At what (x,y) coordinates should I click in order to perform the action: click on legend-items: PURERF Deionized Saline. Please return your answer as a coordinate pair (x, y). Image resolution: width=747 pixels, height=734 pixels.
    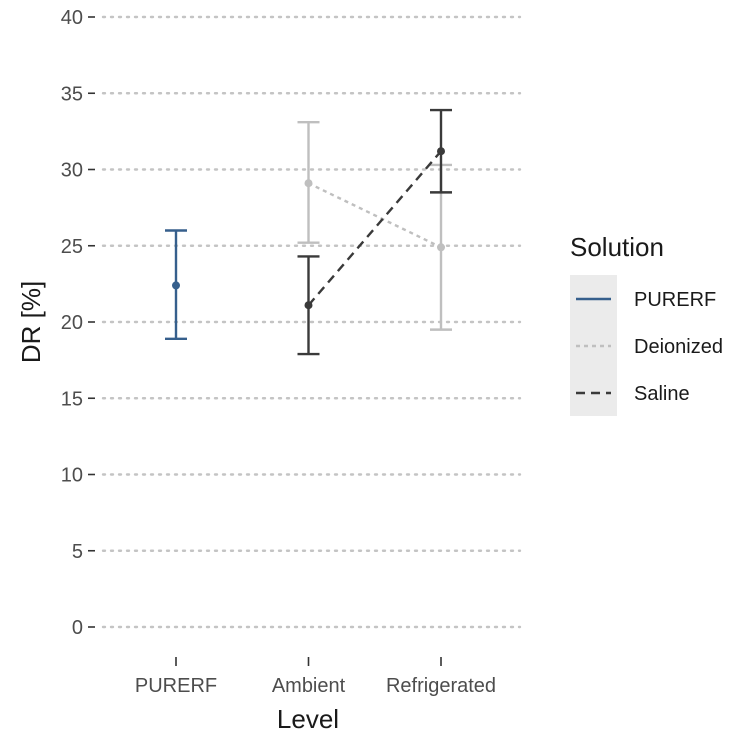
    Looking at the image, I should click on (649, 347).